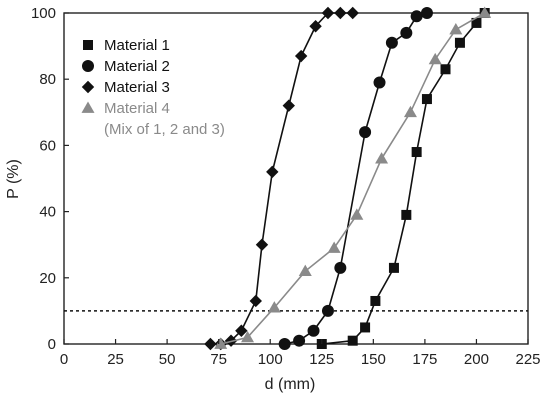 The width and height of the screenshot is (550, 401). What do you see at coordinates (137, 87) in the screenshot?
I see `legend-label: Material 3` at bounding box center [137, 87].